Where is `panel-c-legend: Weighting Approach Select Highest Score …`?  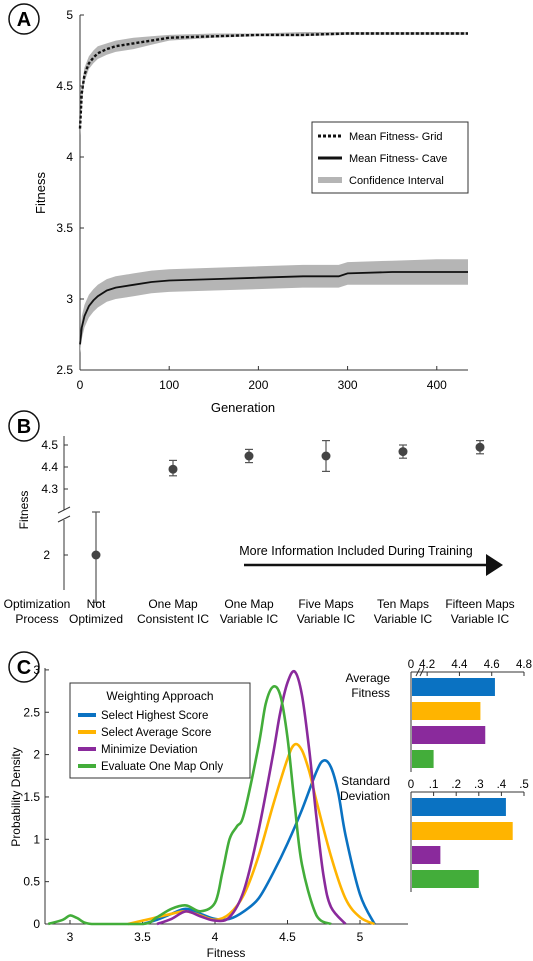 panel-c-legend: Weighting Approach Select Highest Score … is located at coordinates (160, 730).